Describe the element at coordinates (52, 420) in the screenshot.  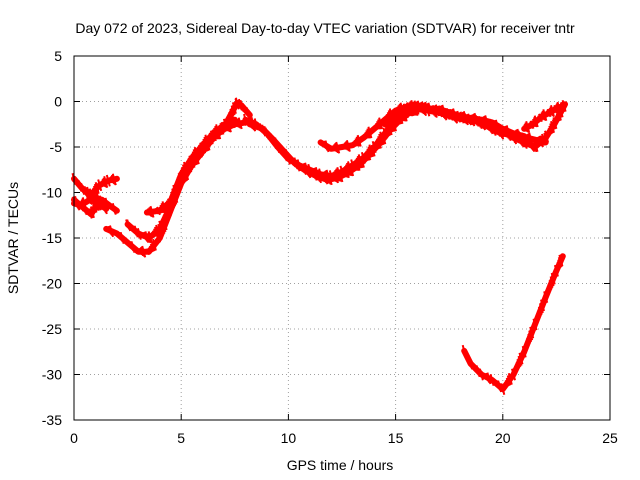
I see `y-tick-label: -35` at that location.